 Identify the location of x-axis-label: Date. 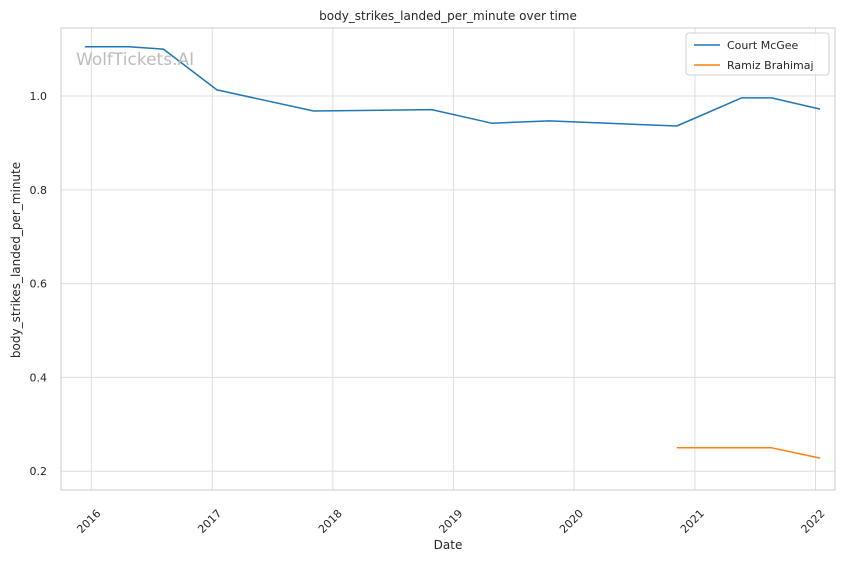
(448, 545).